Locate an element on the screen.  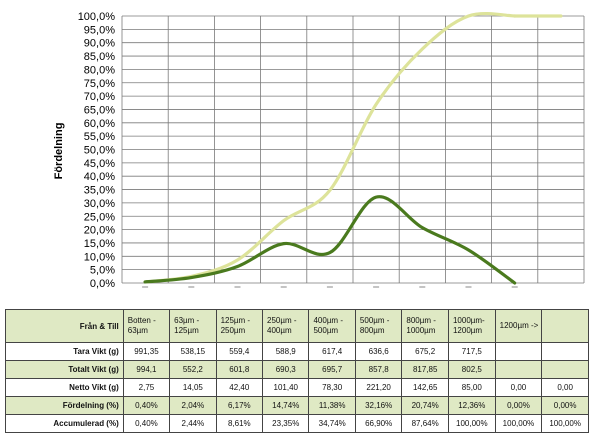
y-tick-label: 95,0% is located at coordinates (99, 30).